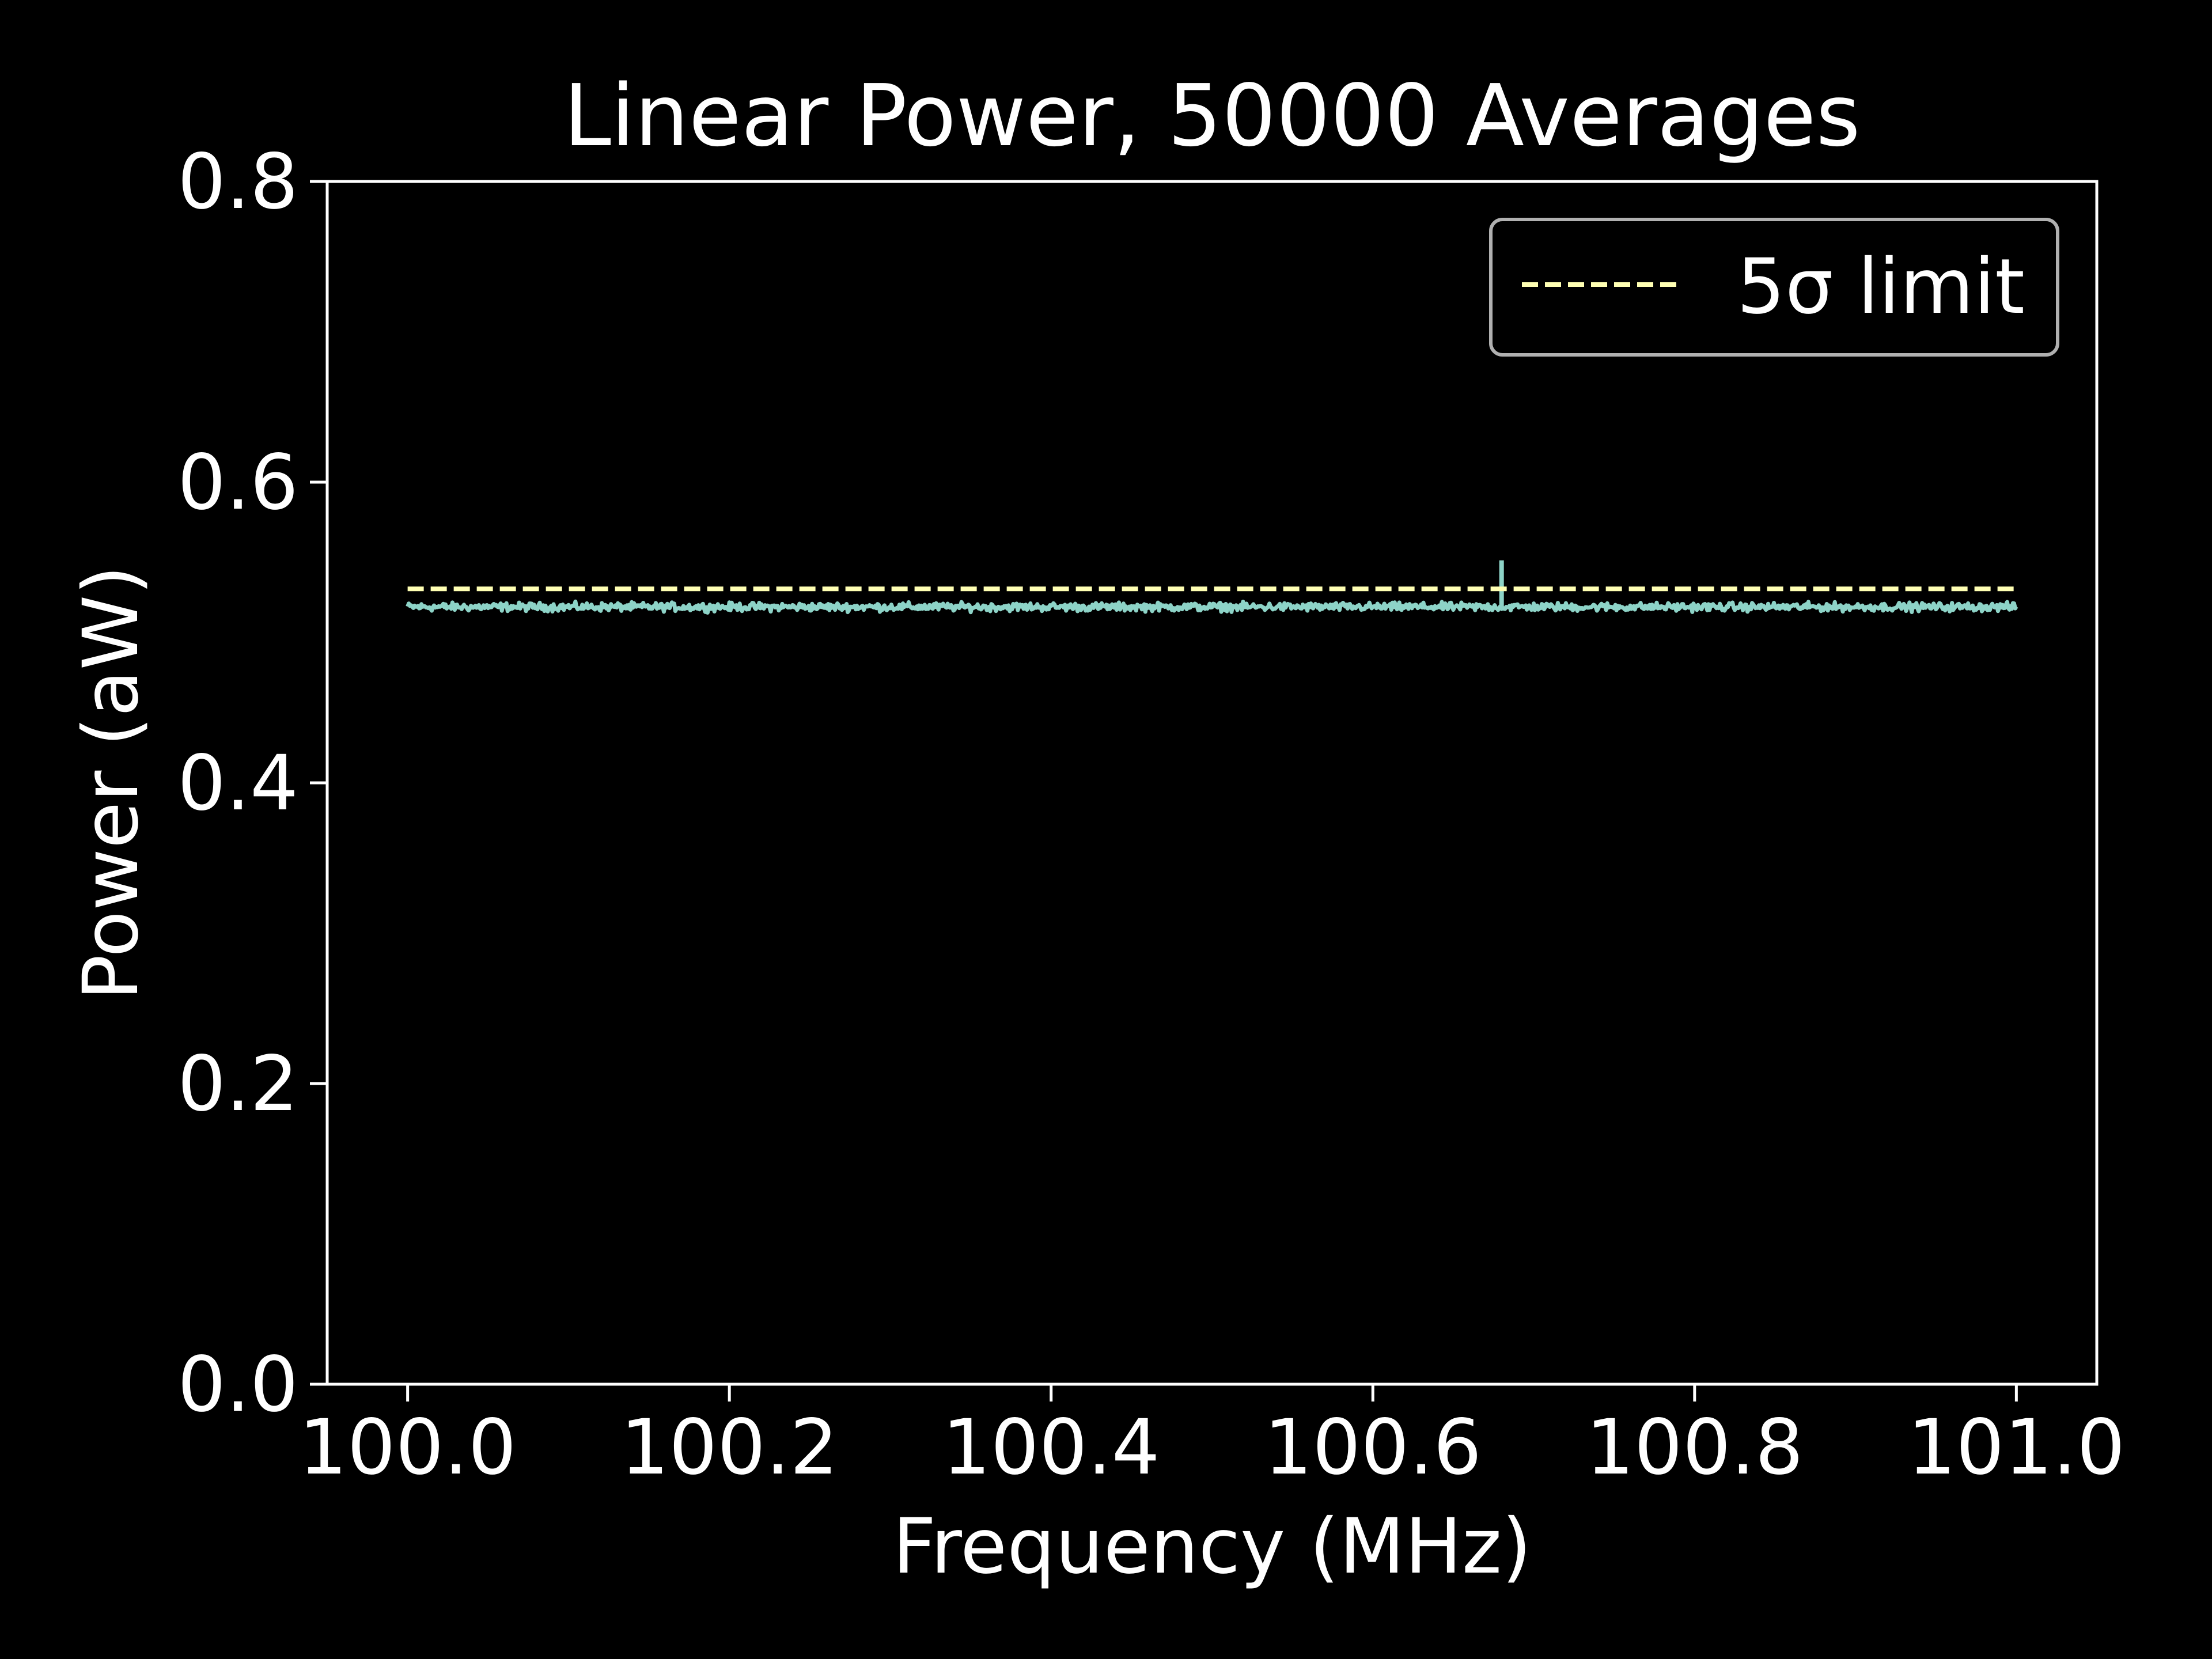 This screenshot has height=1659, width=2212. I want to click on y-tick-label: 0.4, so click(237, 783).